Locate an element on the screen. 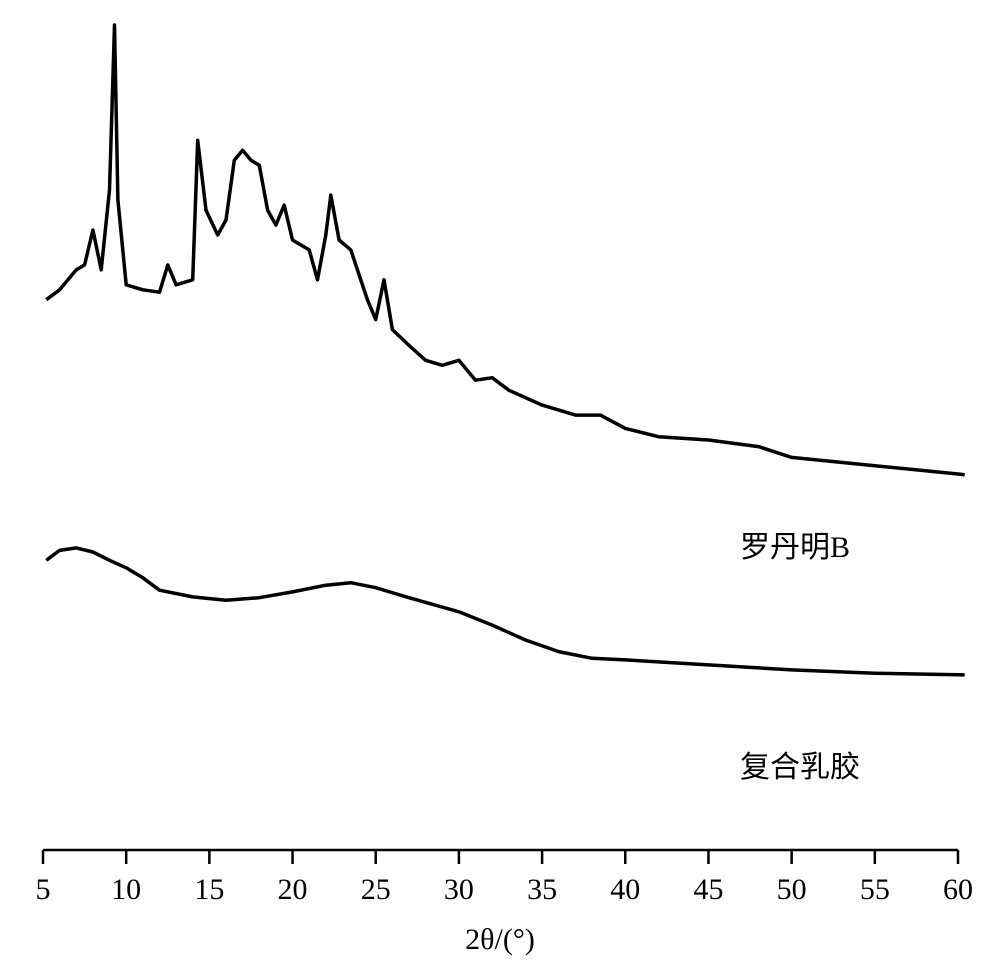 This screenshot has height=974, width=1000. series-line is located at coordinates (505, 611).